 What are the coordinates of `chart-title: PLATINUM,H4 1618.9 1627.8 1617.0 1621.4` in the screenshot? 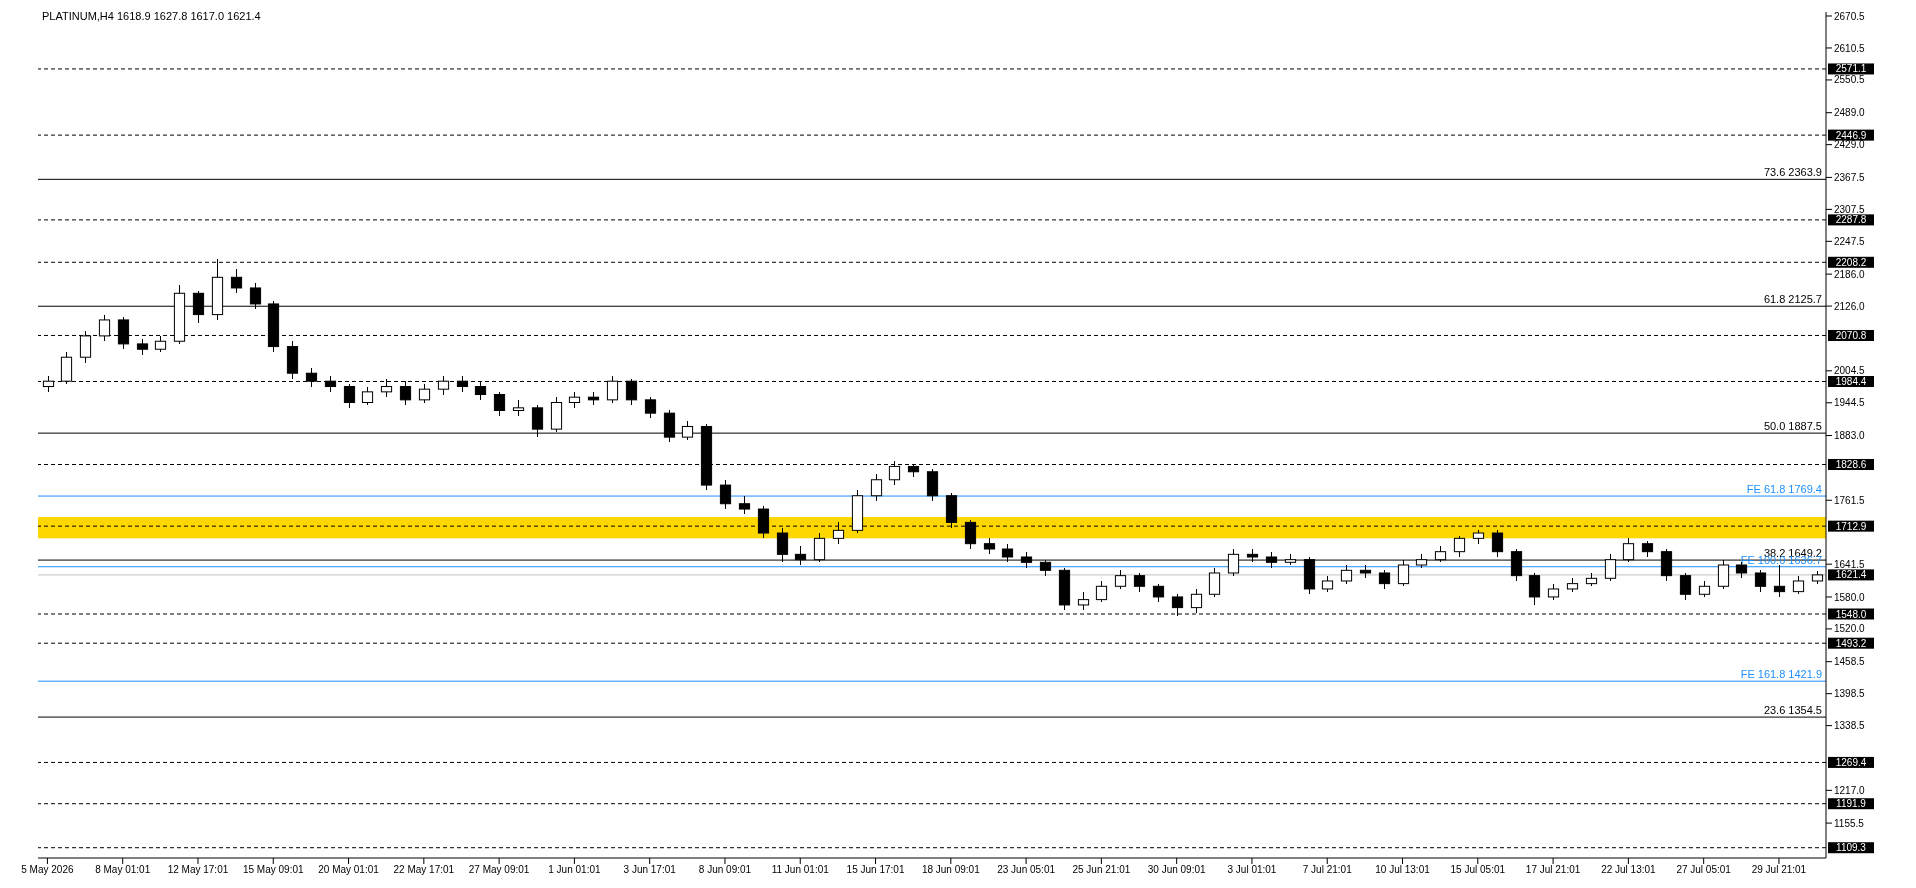 It's located at (151, 16).